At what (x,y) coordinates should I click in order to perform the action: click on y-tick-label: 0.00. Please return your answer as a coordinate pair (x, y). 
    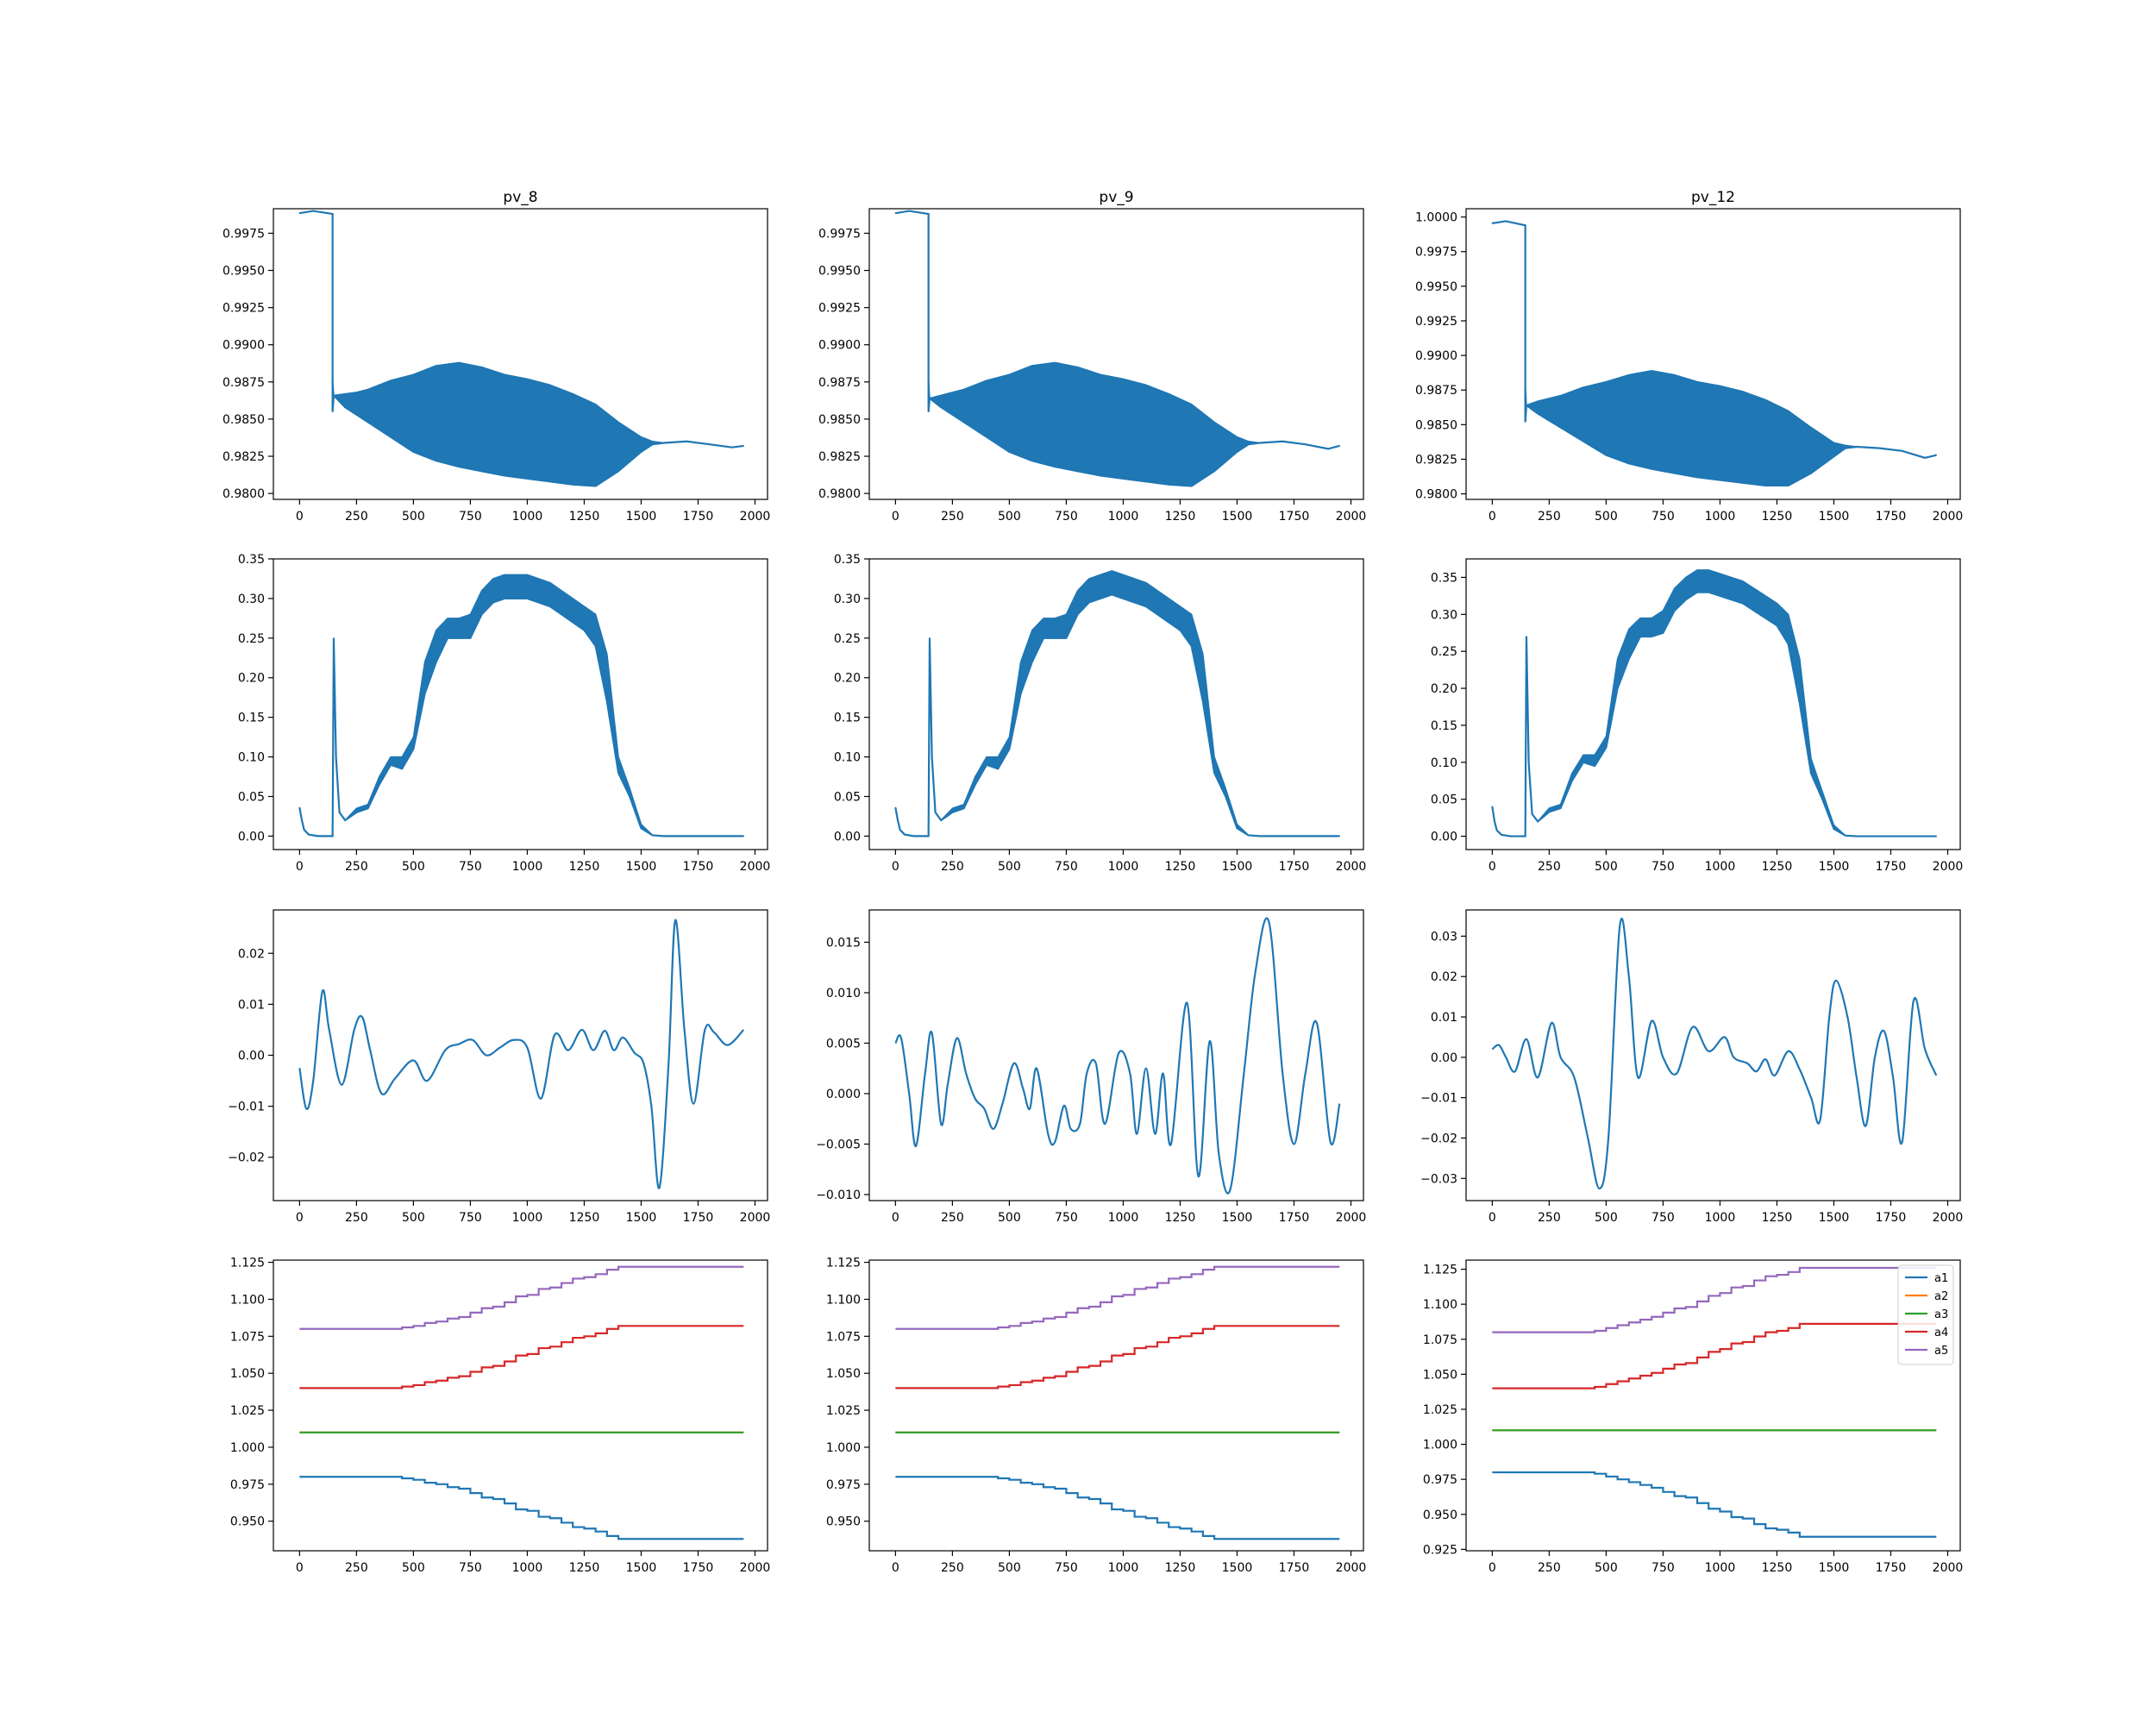
    Looking at the image, I should click on (252, 837).